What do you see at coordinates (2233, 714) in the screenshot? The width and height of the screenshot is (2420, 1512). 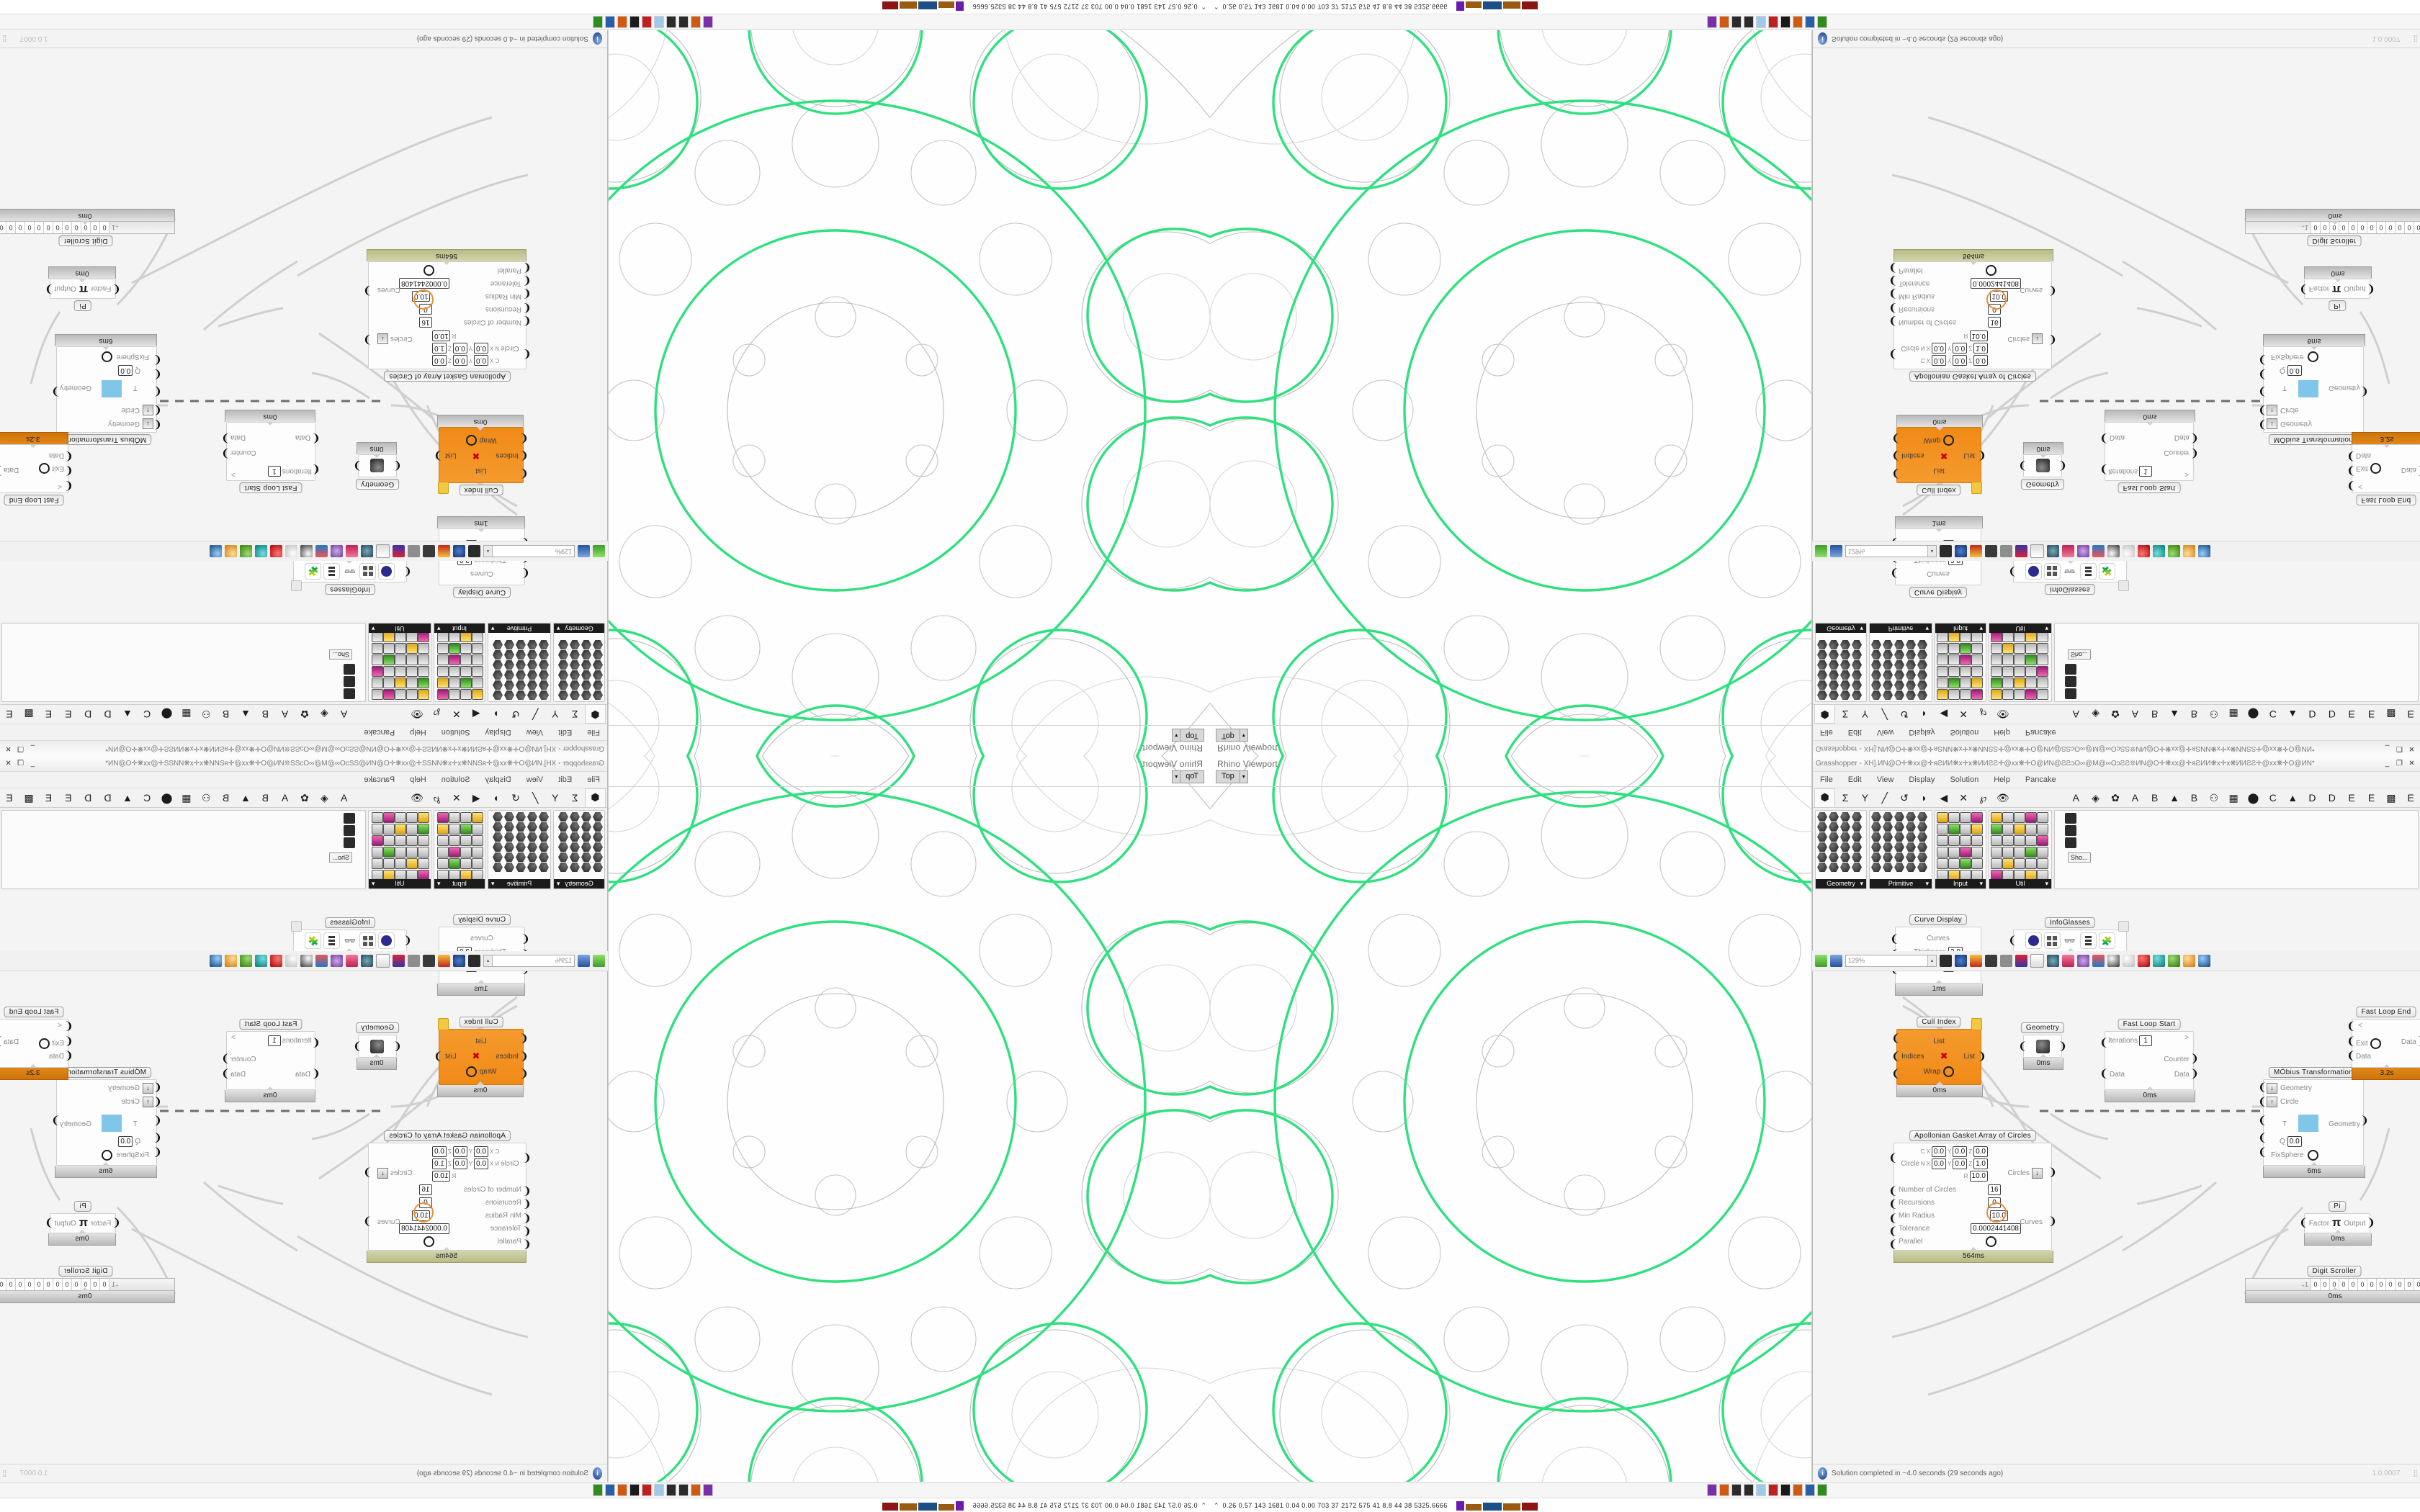 I see `ribbon-tab-right-8: ▦` at bounding box center [2233, 714].